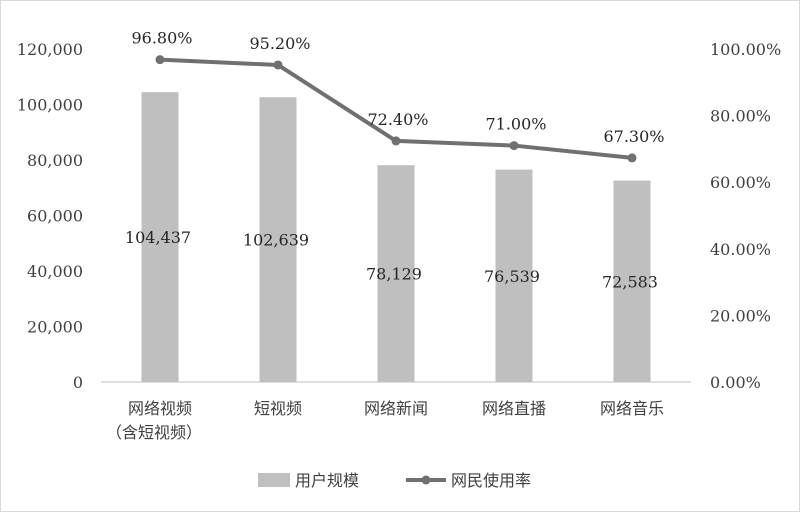 This screenshot has width=800, height=516. I want to click on y-right-tick-label: 60.00%, so click(740, 182).